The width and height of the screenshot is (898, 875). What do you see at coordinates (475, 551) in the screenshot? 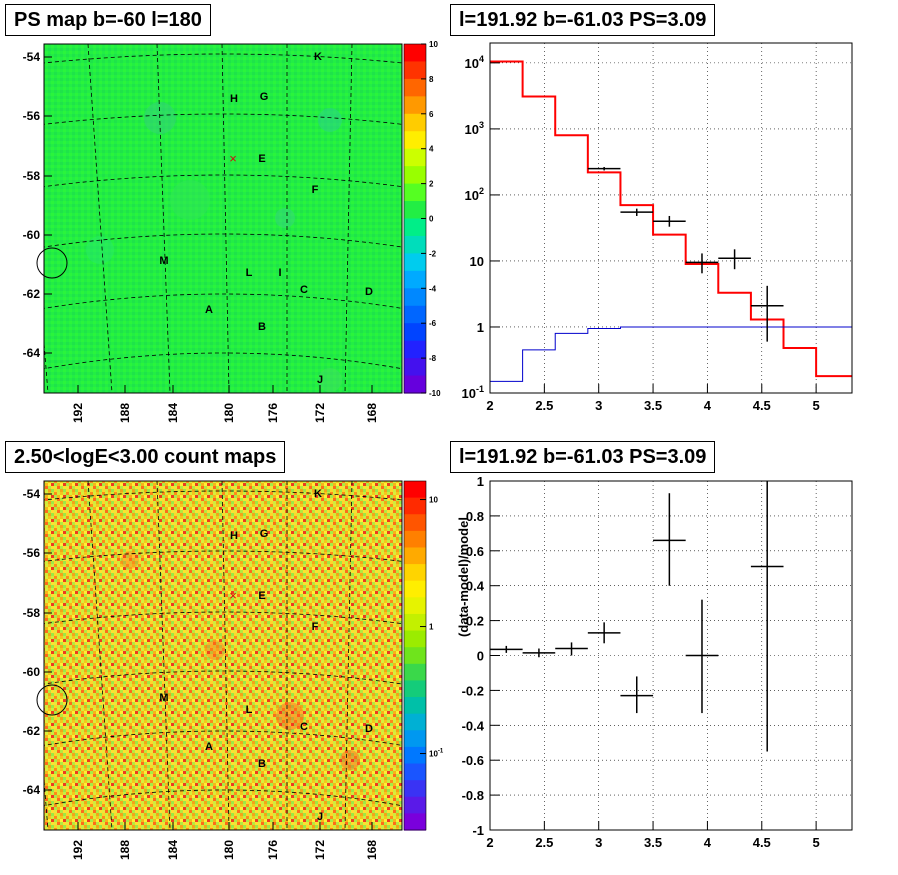
I see `y-tick-label: 0.6` at bounding box center [475, 551].